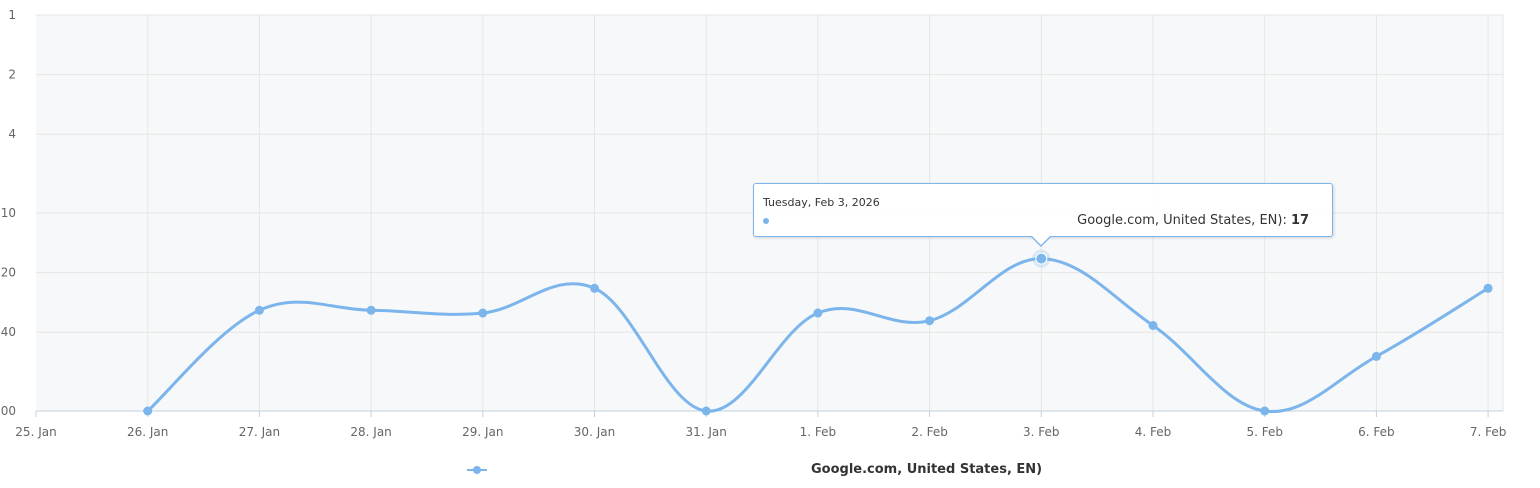 The width and height of the screenshot is (1540, 488). Describe the element at coordinates (8, 411) in the screenshot. I see `y-tick-label: 00` at that location.